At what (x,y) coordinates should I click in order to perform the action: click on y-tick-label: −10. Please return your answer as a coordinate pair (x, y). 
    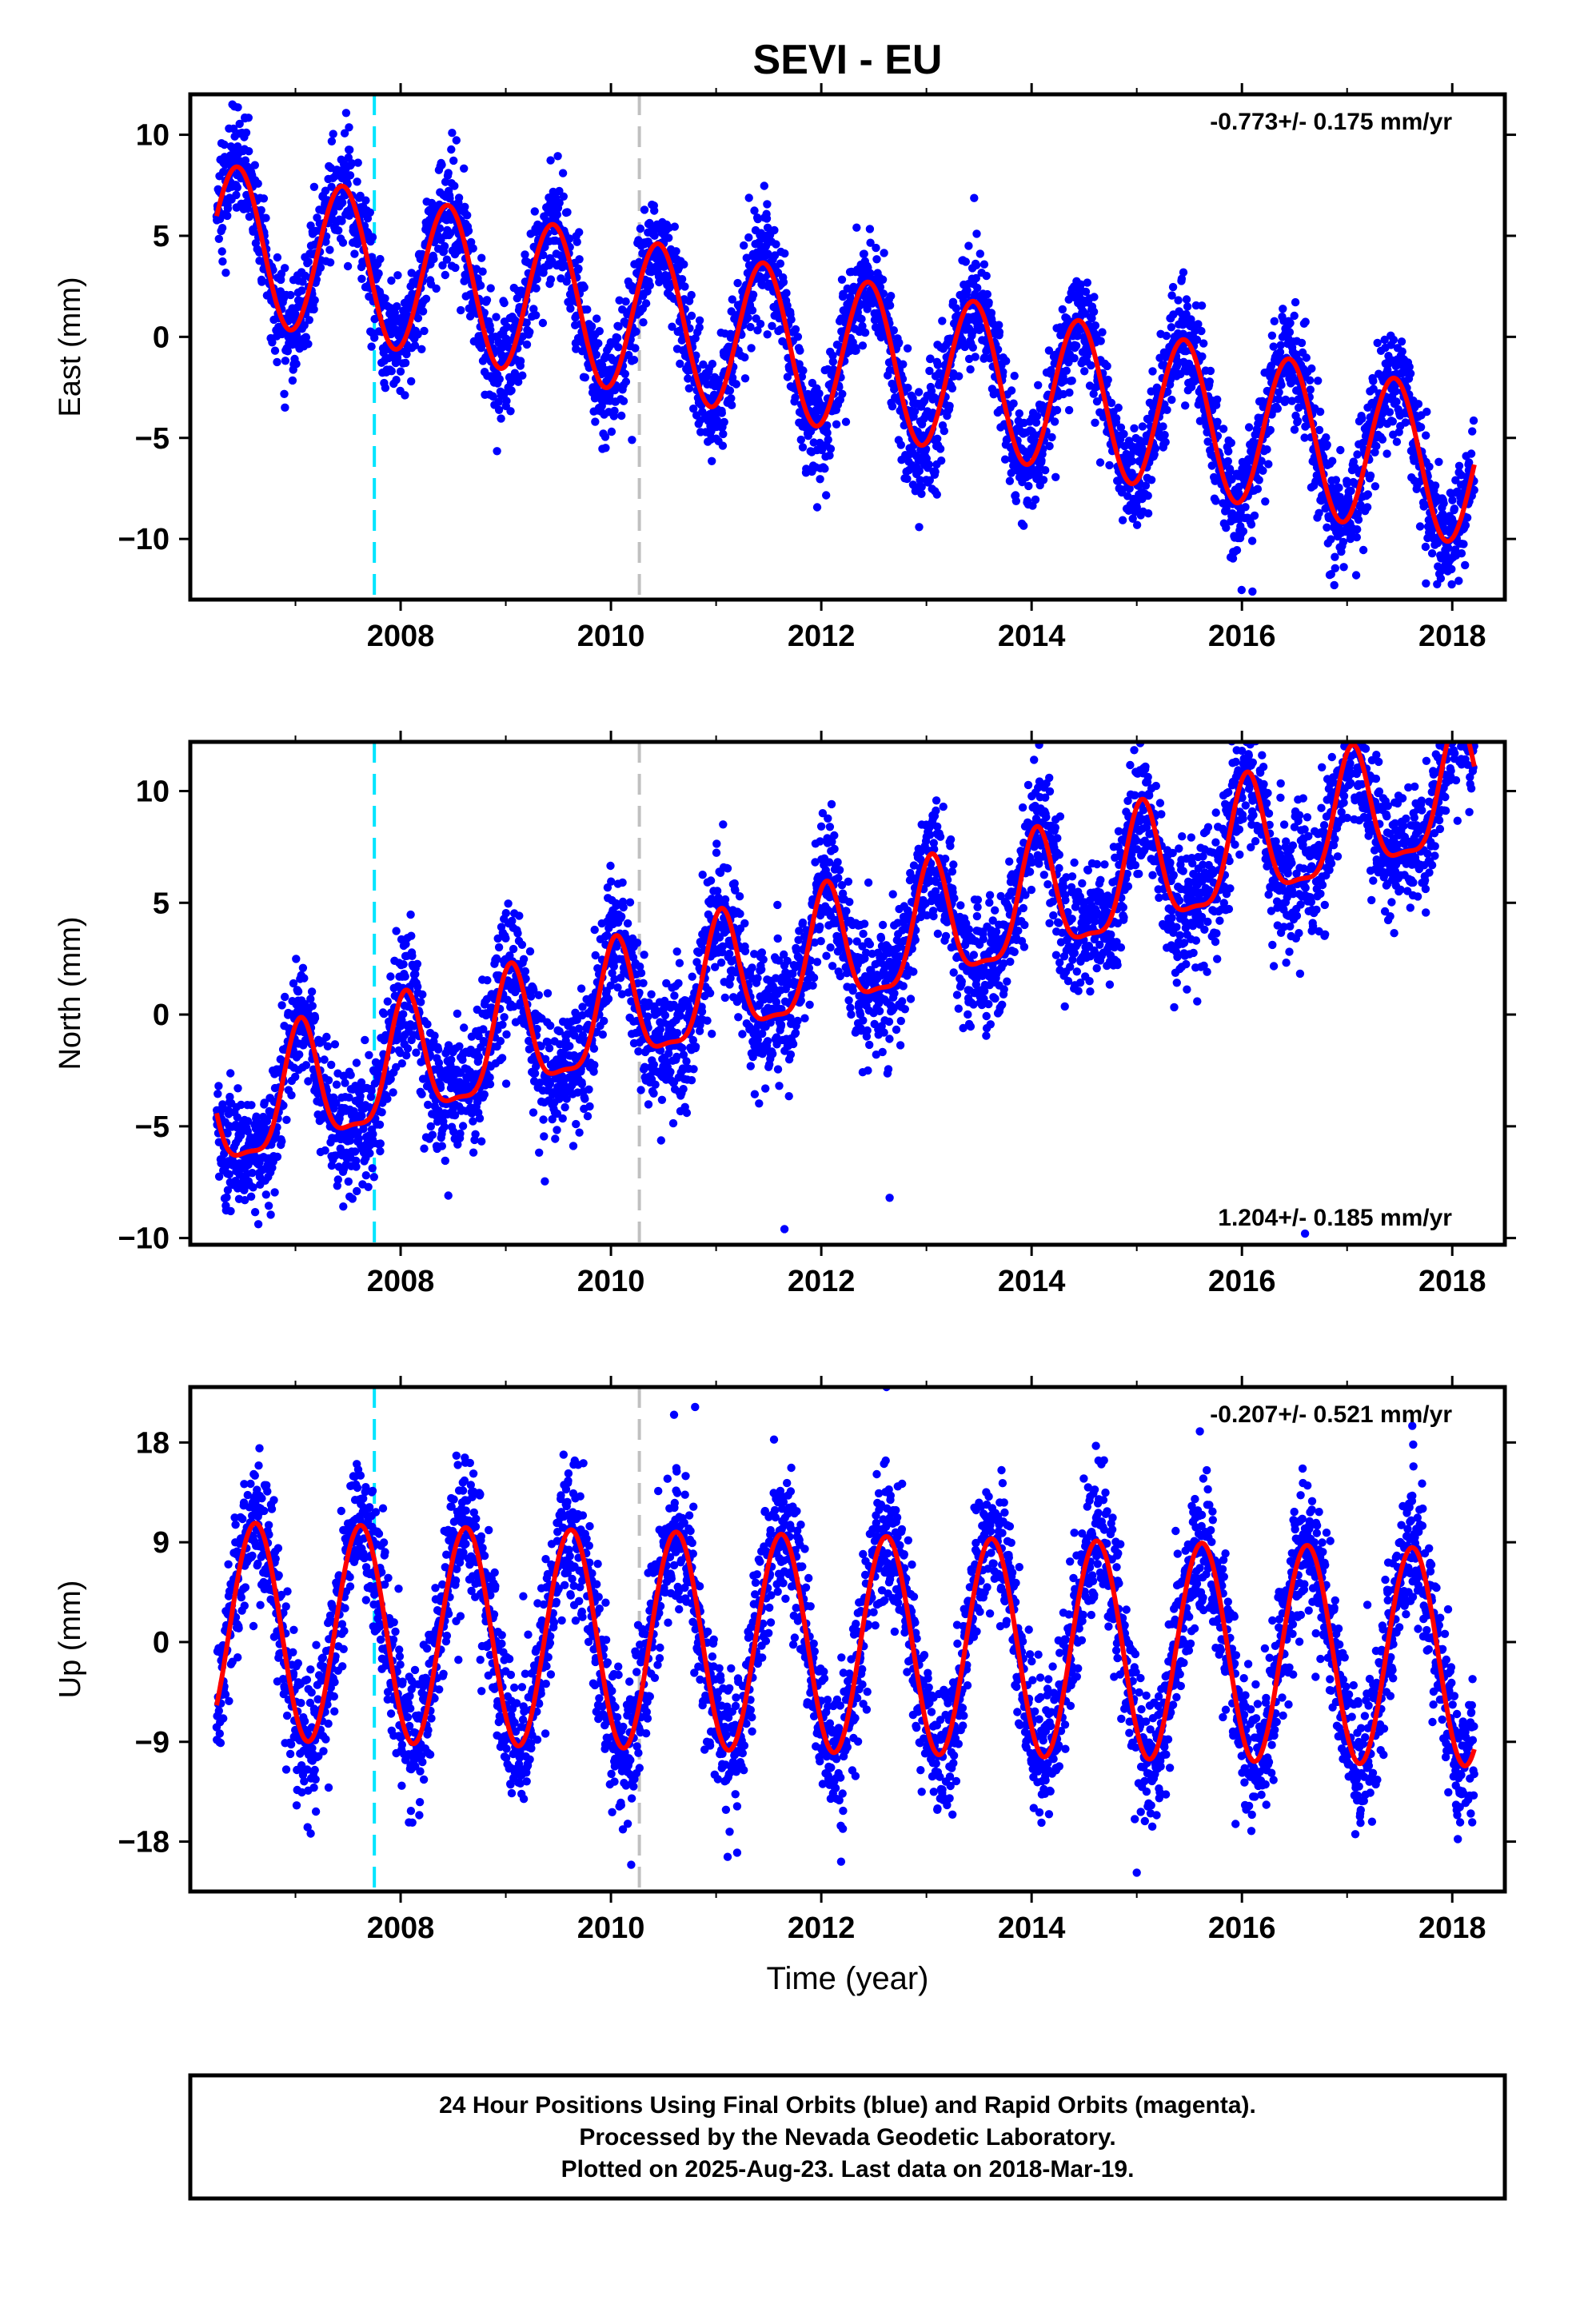
    Looking at the image, I should click on (144, 540).